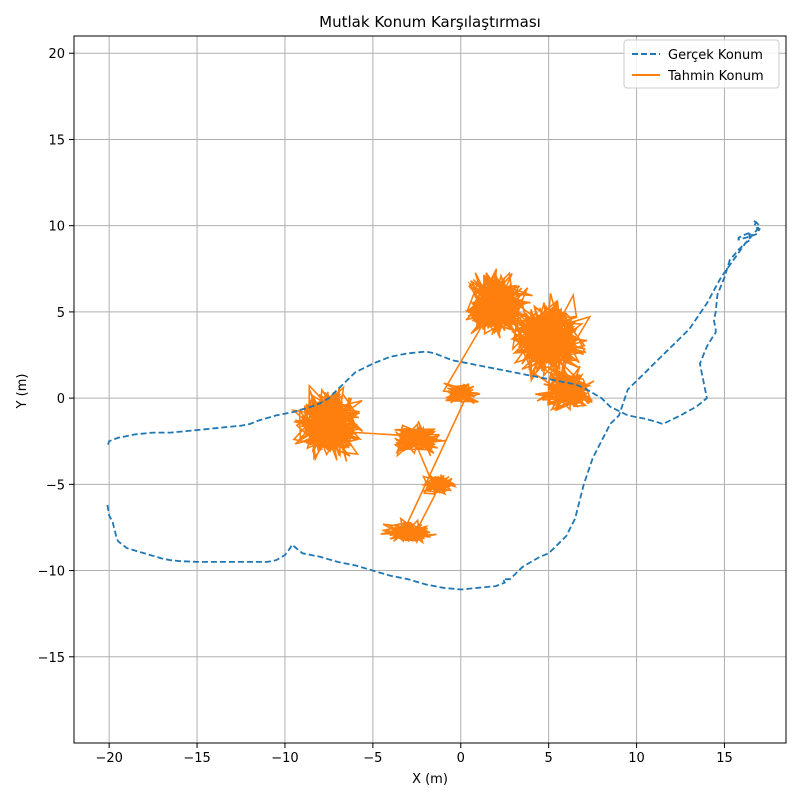 The width and height of the screenshot is (800, 800). I want to click on x-tick-label: −20, so click(108, 758).